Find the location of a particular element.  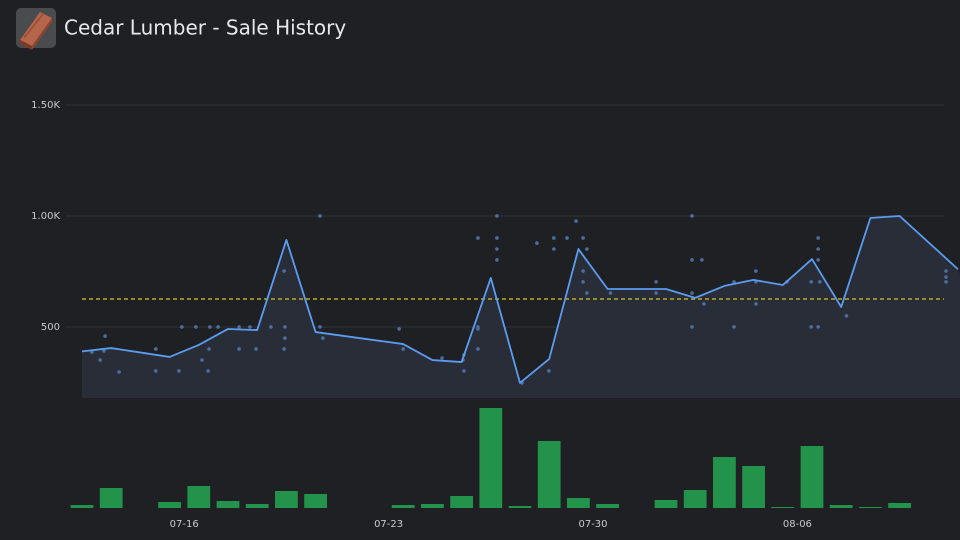

y-tick-label: 1.00K is located at coordinates (45, 216).